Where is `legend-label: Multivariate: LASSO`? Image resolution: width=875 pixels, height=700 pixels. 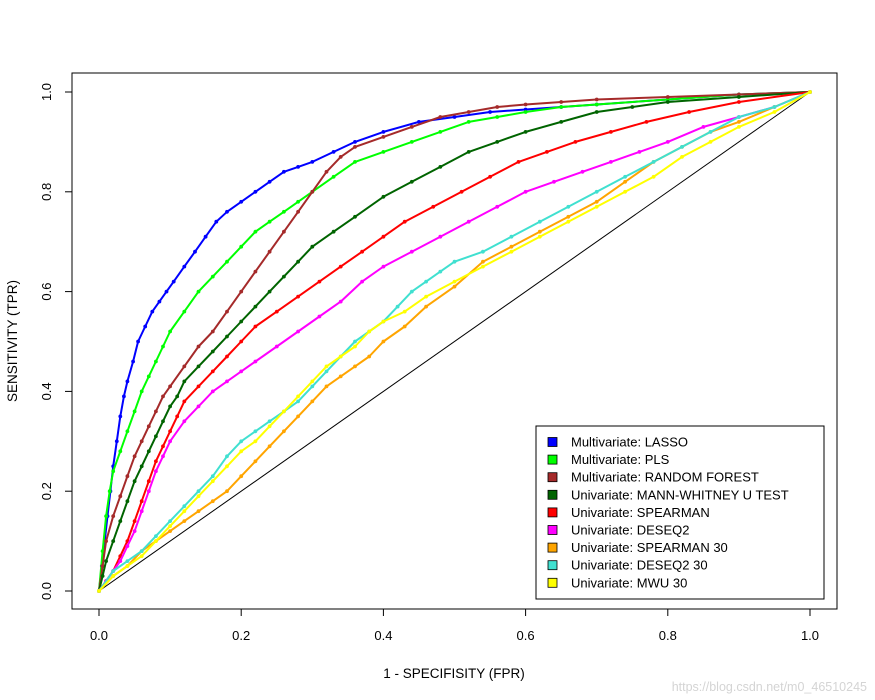
legend-label: Multivariate: LASSO is located at coordinates (629, 442).